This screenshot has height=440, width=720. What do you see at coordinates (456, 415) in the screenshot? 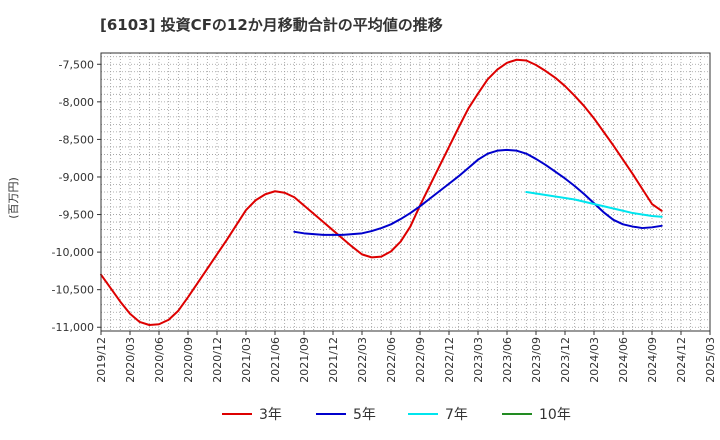
I see `legend-label-3: 7年` at bounding box center [456, 415].